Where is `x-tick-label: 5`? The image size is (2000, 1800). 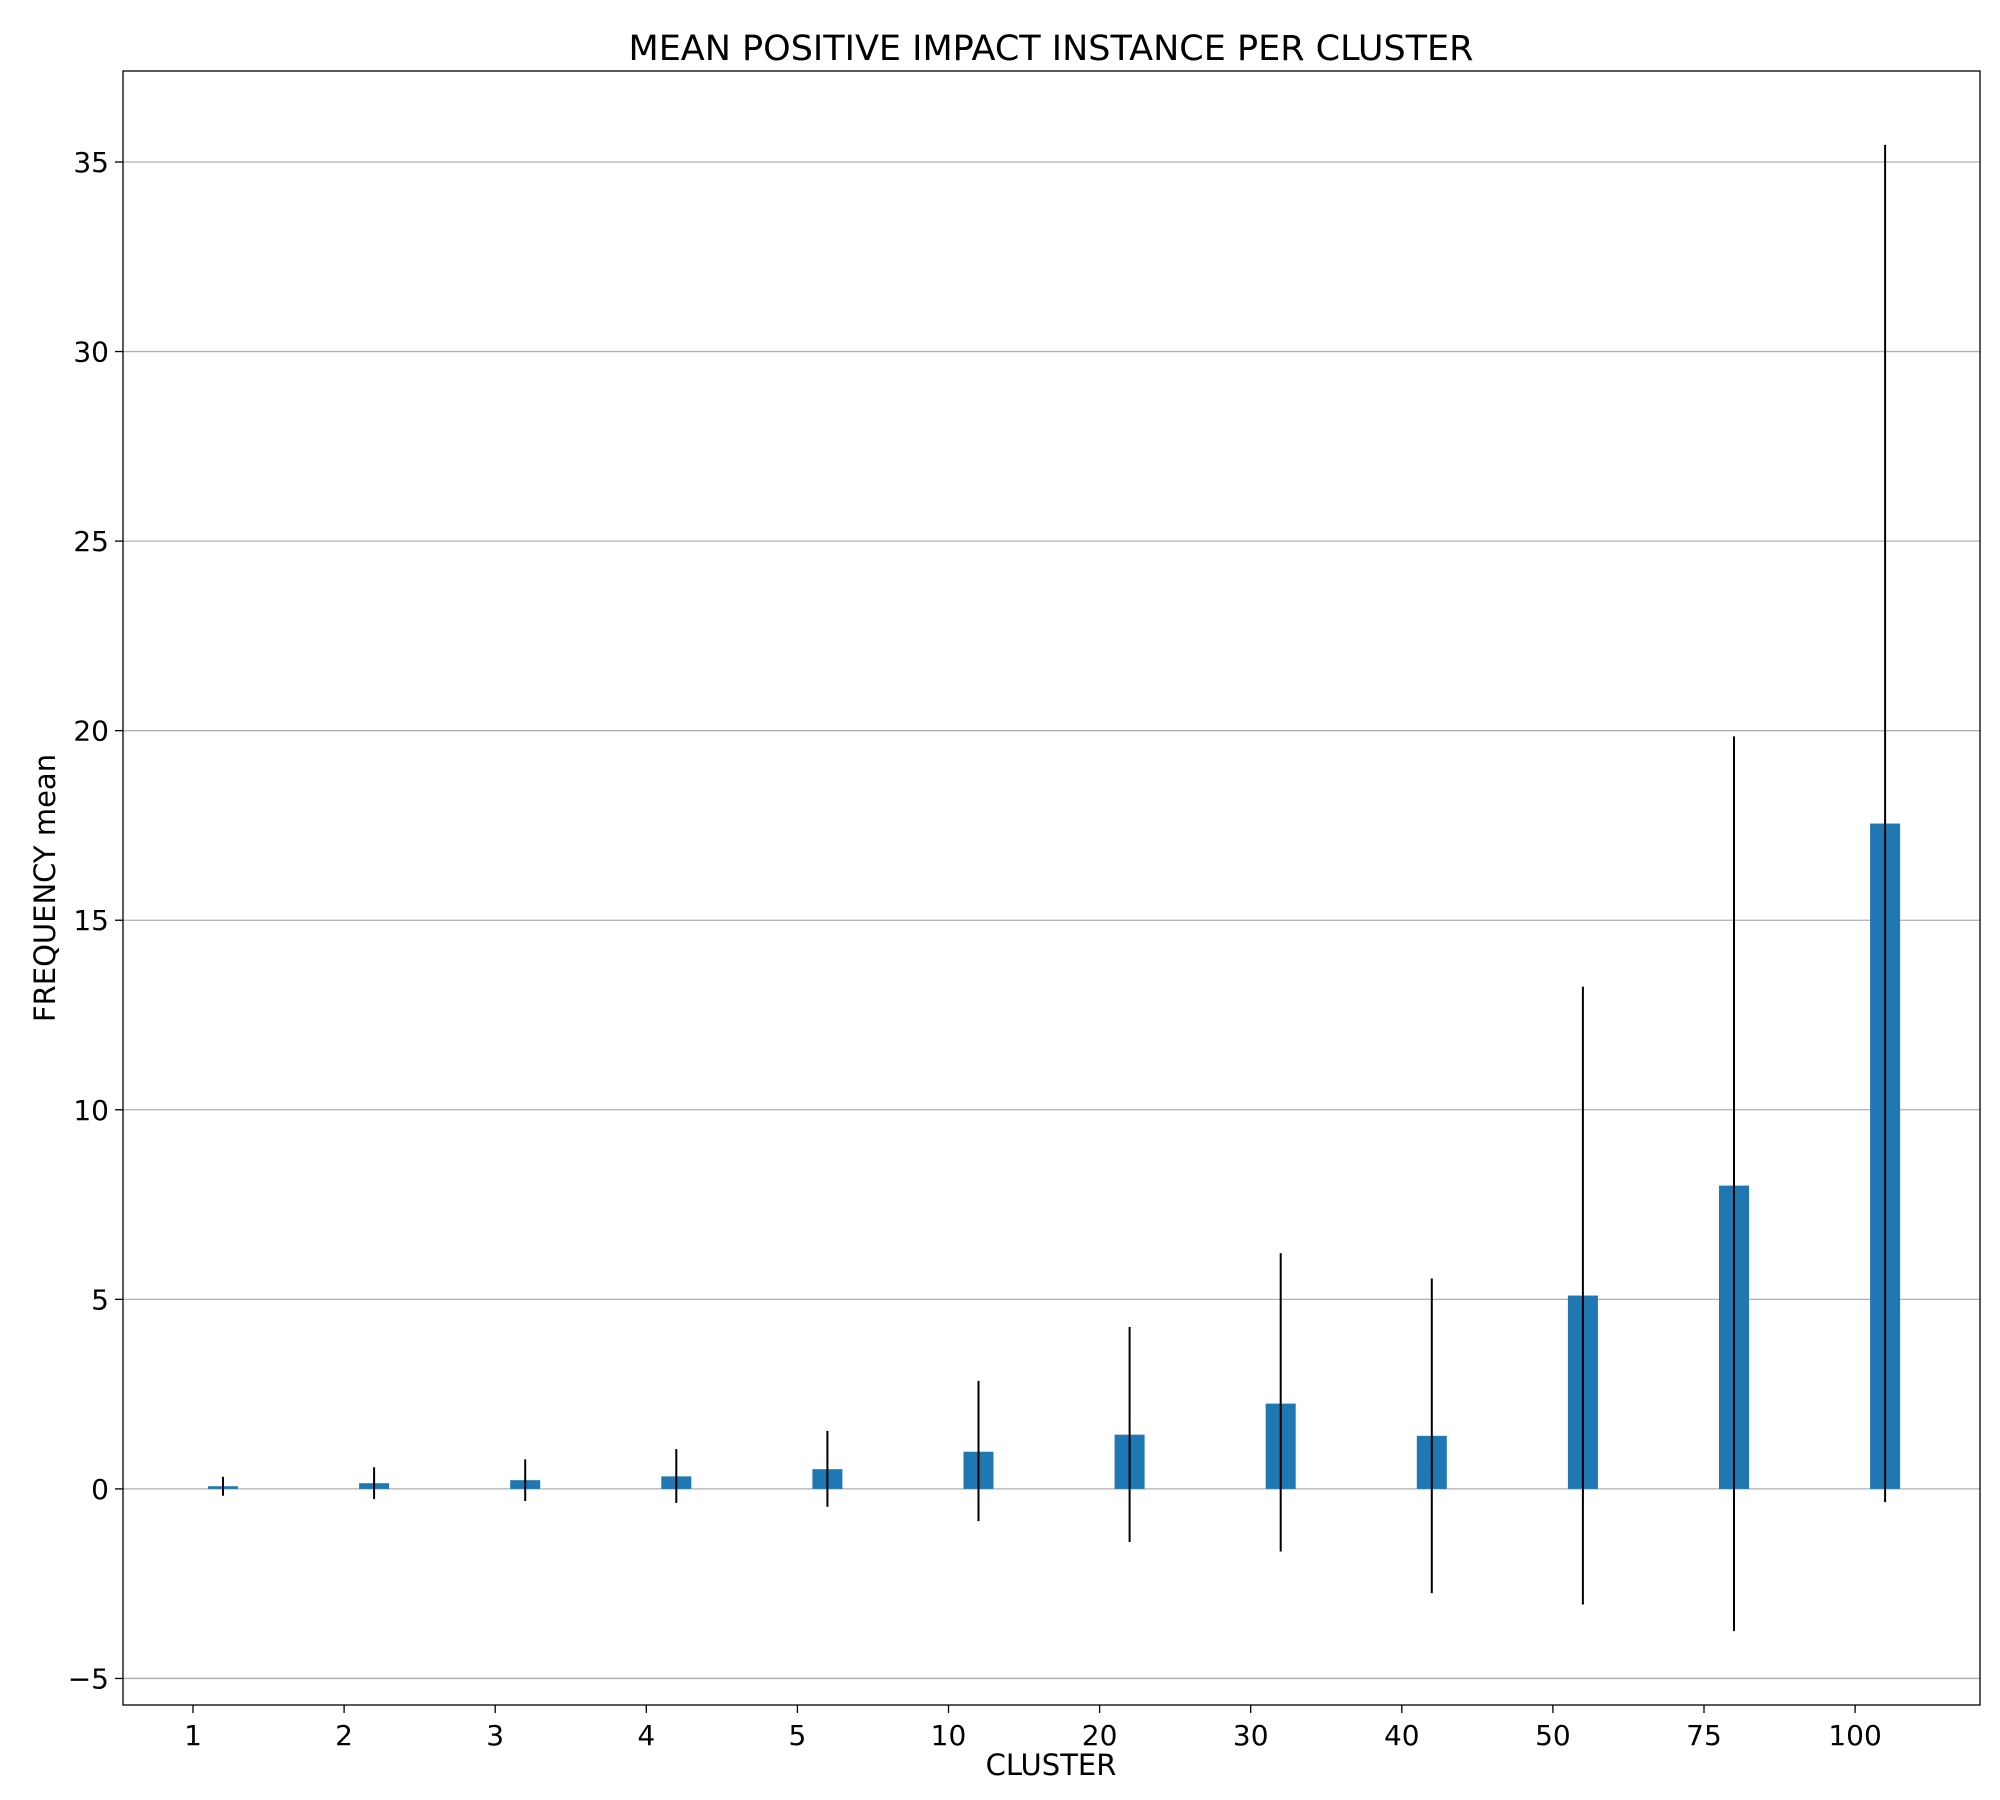
x-tick-label: 5 is located at coordinates (797, 1735).